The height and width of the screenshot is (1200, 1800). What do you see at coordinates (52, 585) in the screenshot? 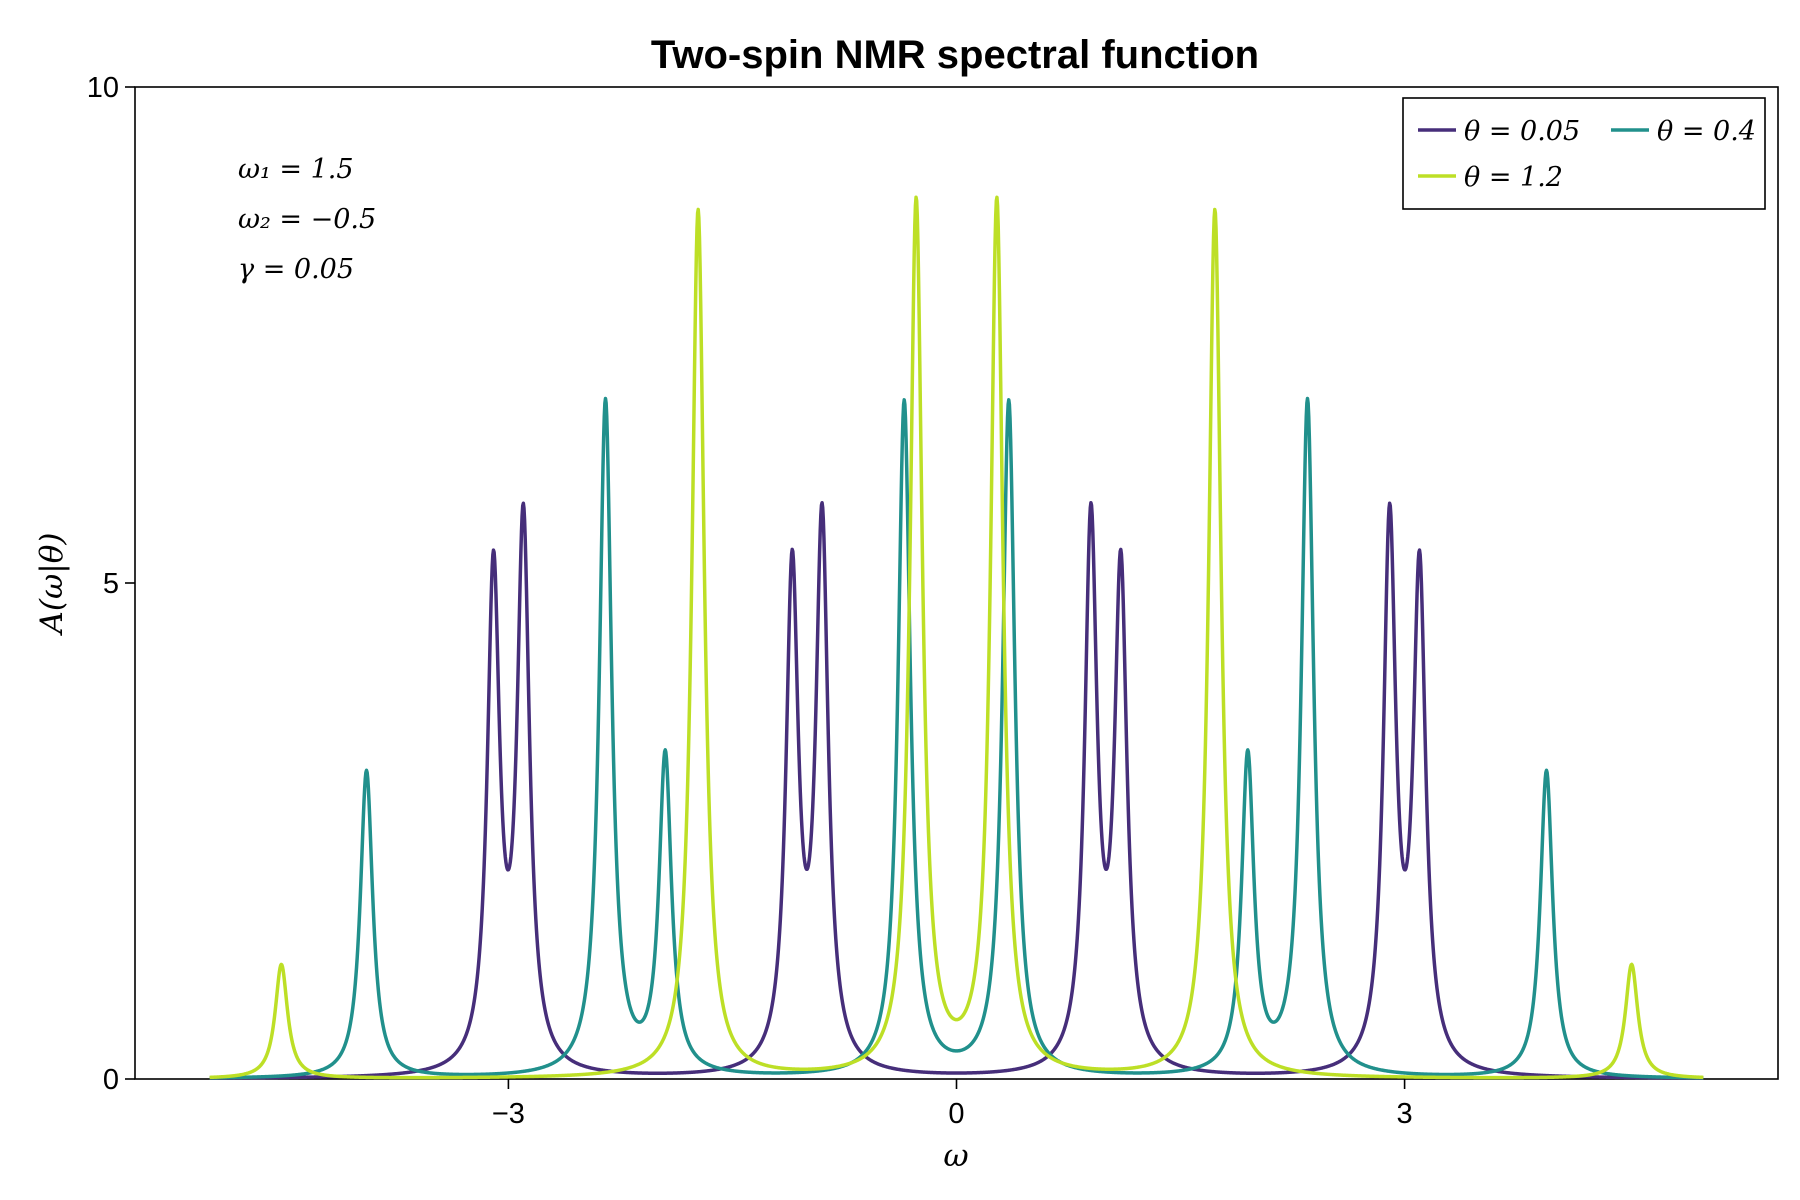
I see `y-axis-label: A(ω|θ)` at bounding box center [52, 585].